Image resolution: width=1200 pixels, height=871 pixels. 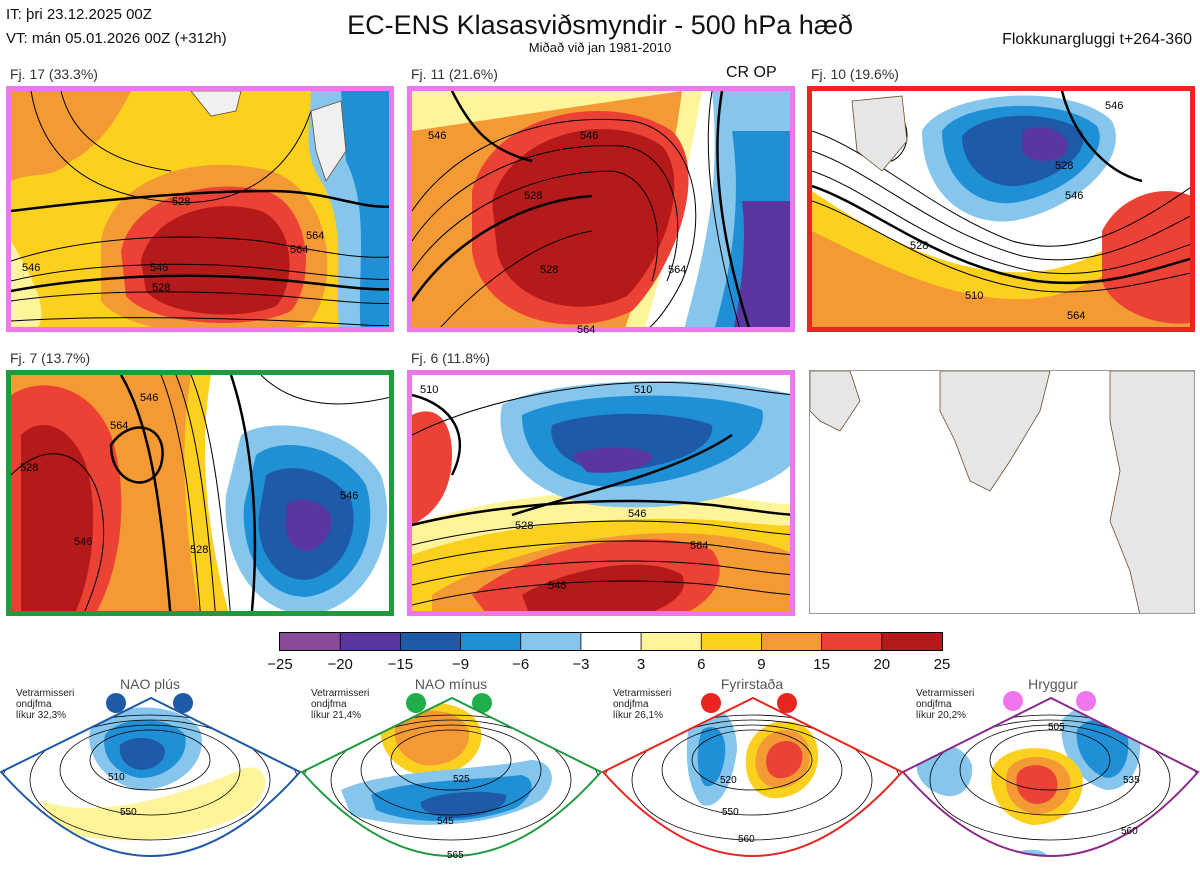 I want to click on regime-contour-label: 520, so click(x=728, y=780).